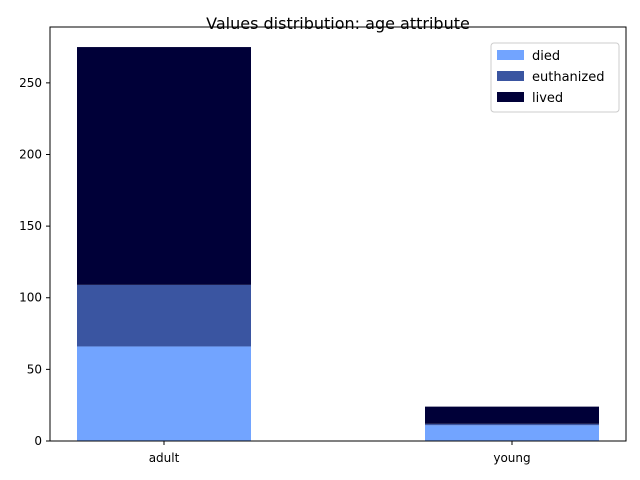  I want to click on y-tick-label: 250, so click(30, 83).